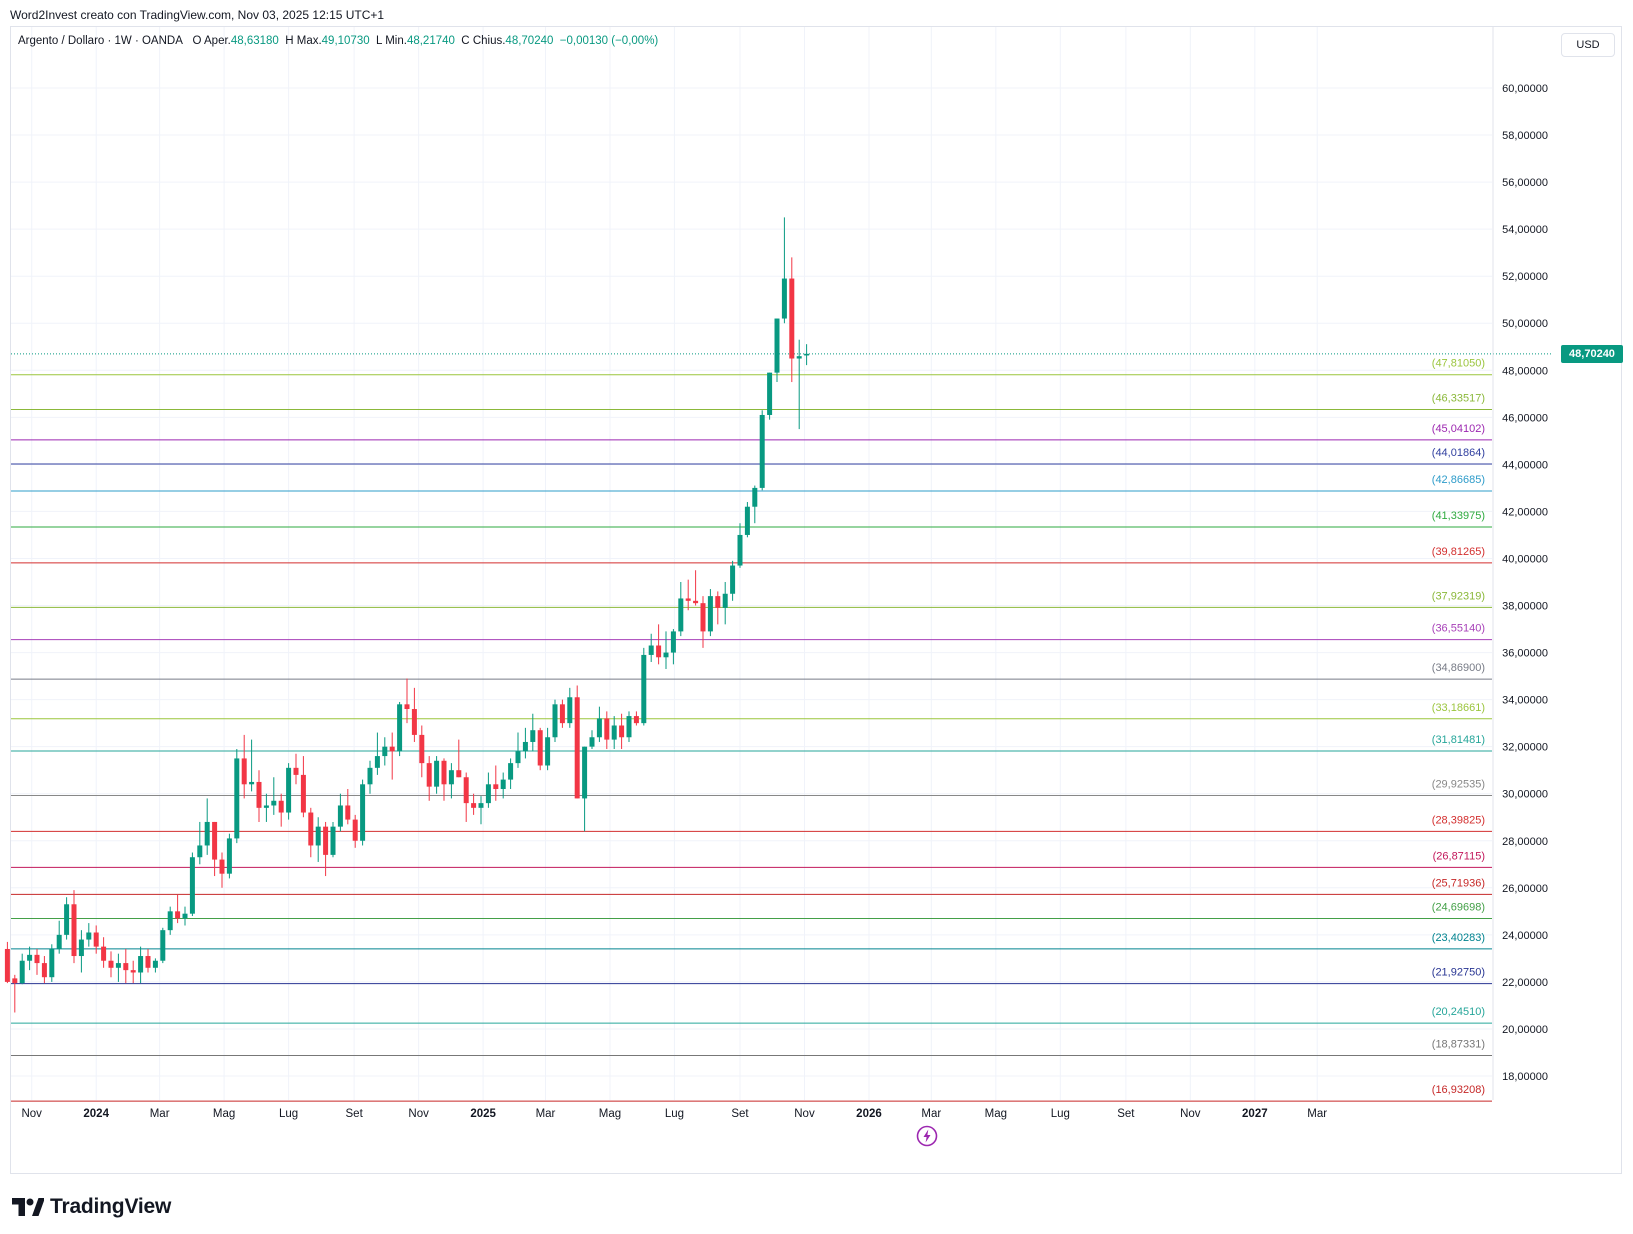  I want to click on tradingview-logo: TradingView, so click(91, 1207).